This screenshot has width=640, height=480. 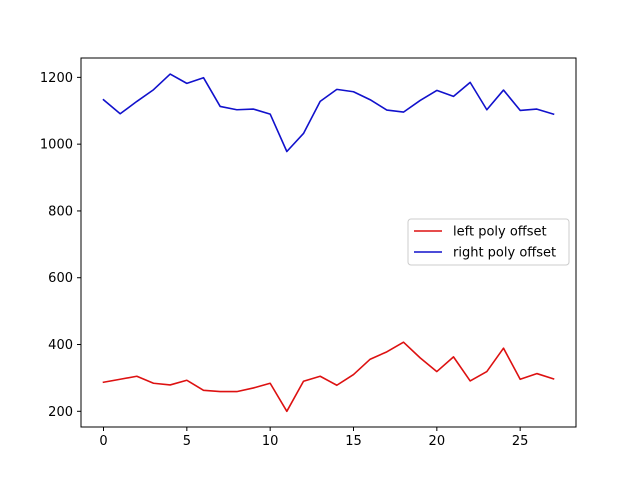 I want to click on x-tick-label: 25, so click(x=520, y=441).